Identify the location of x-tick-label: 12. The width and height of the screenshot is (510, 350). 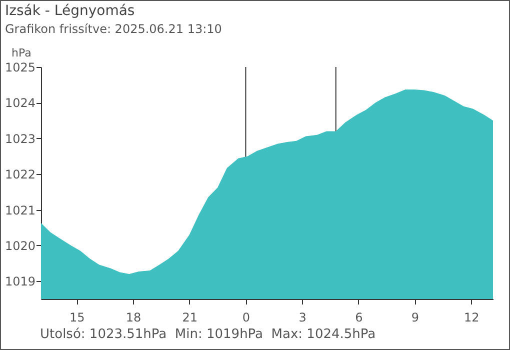
(472, 317).